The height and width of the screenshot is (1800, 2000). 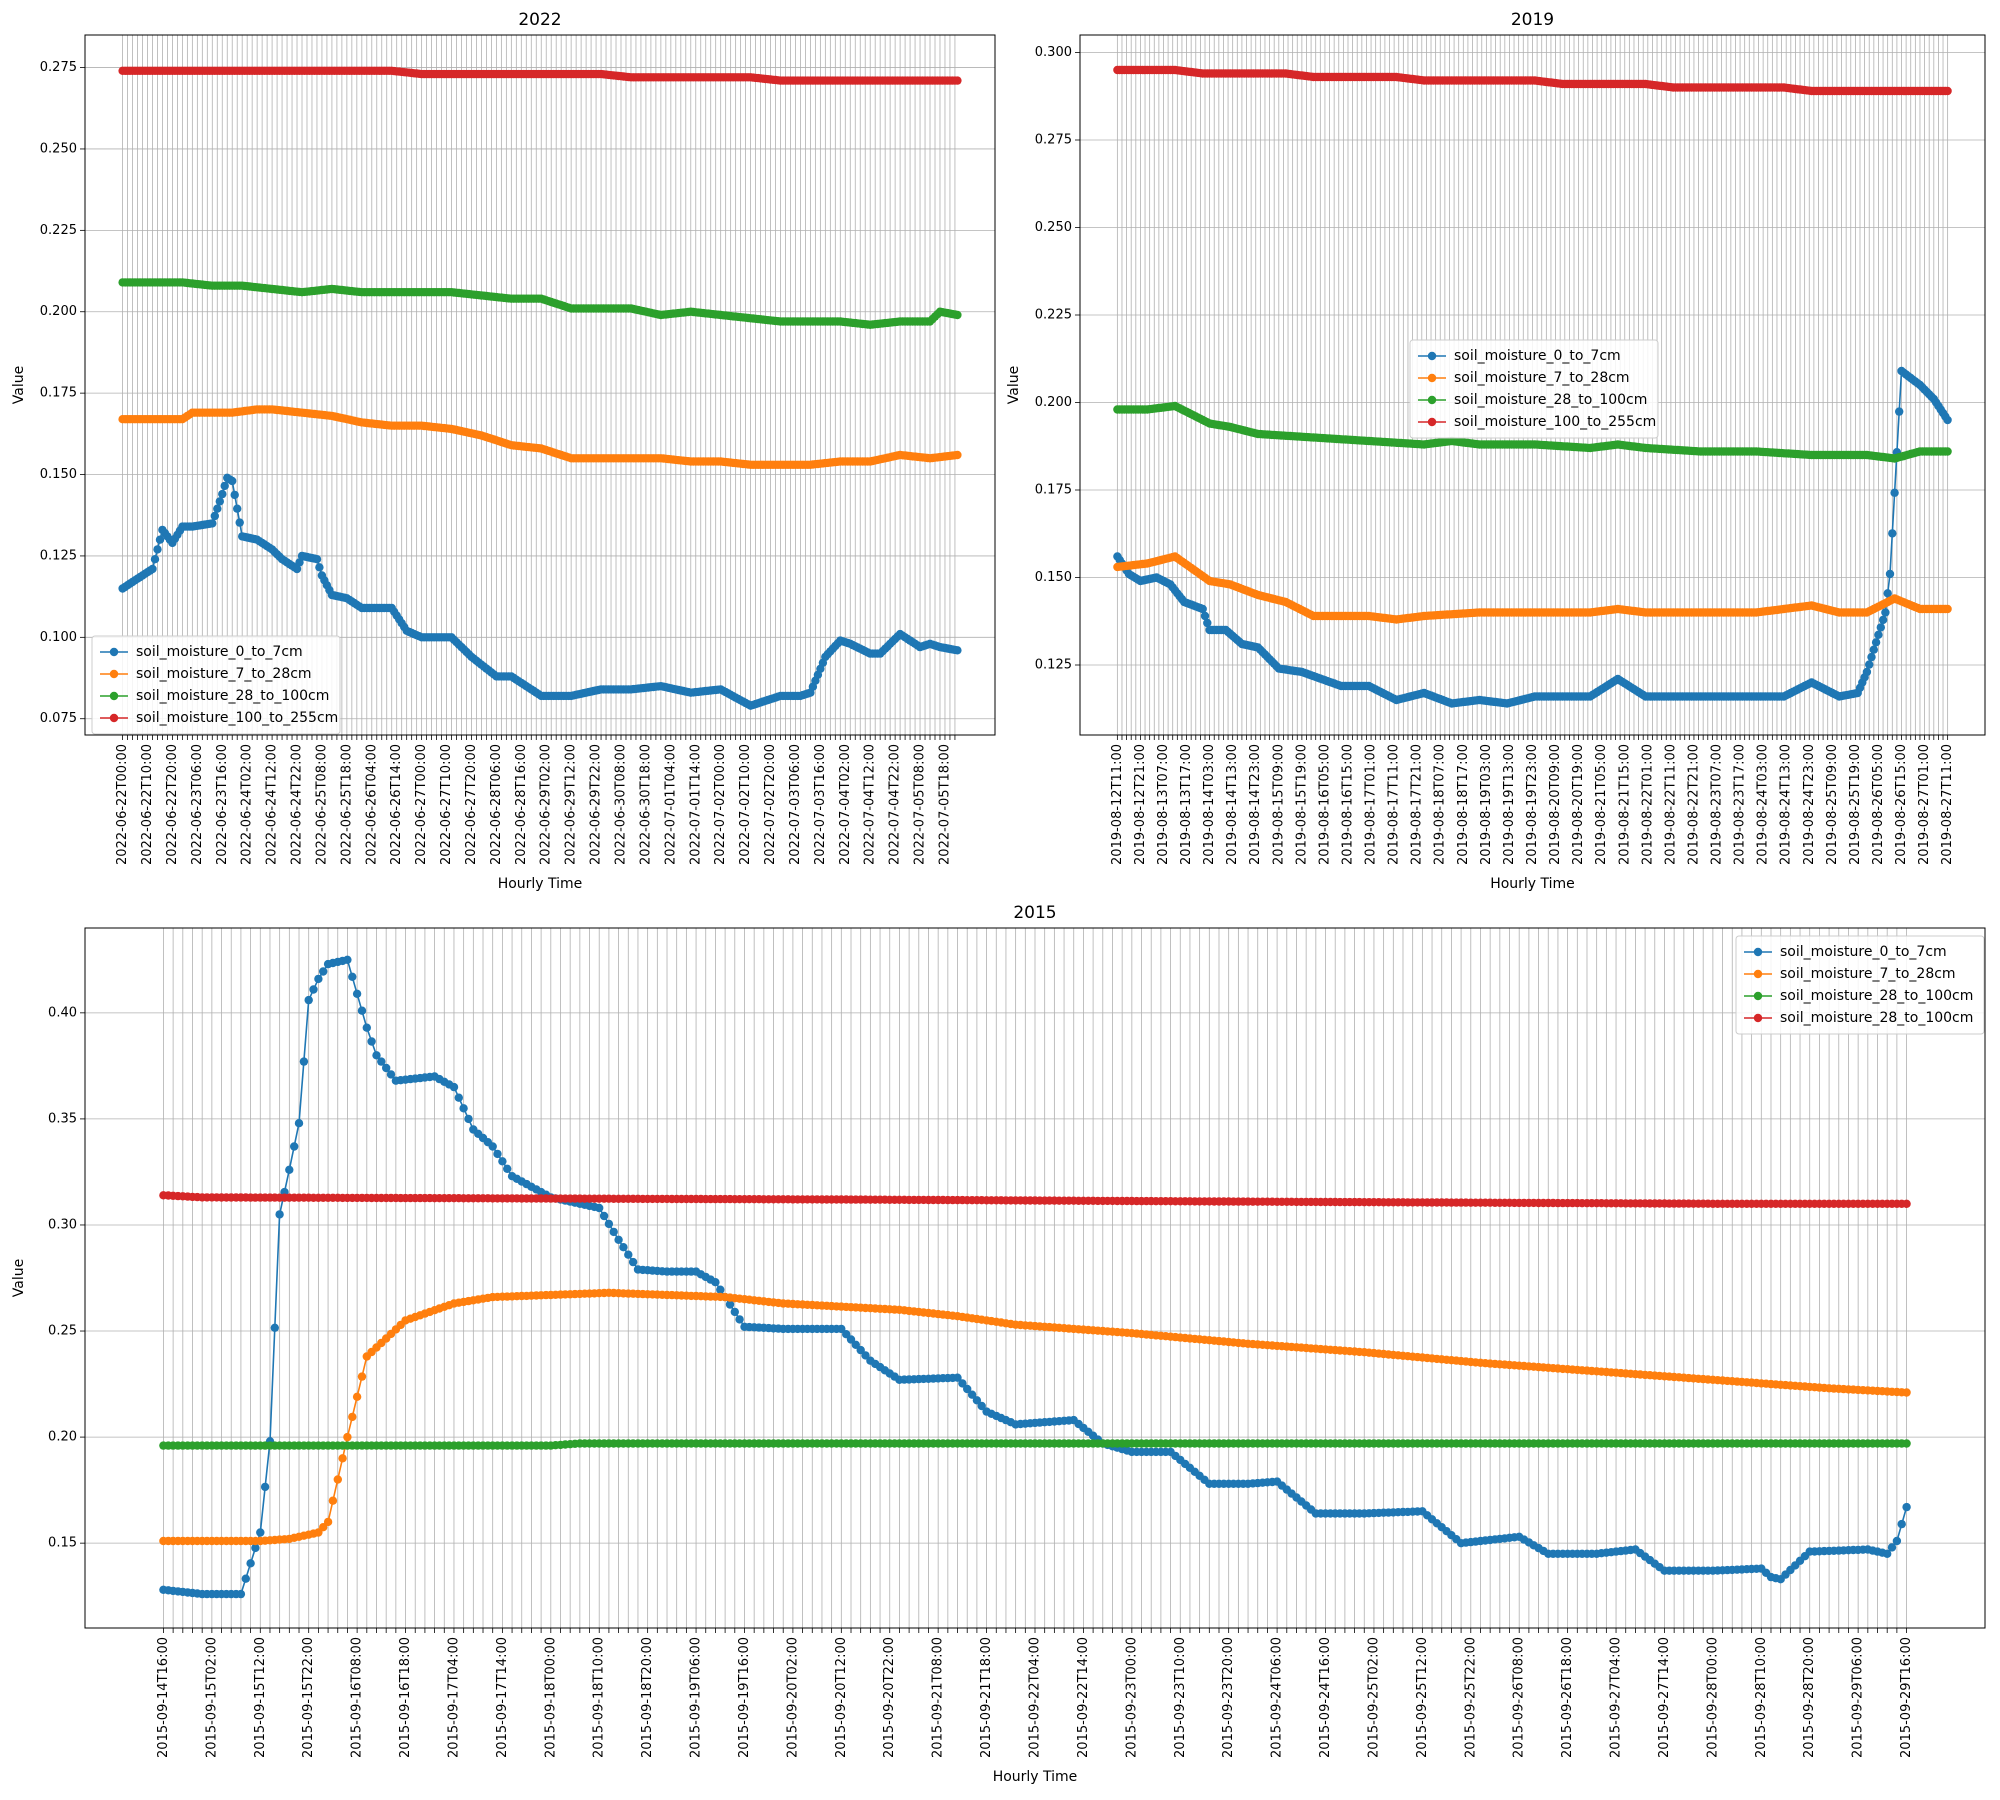 I want to click on x-tick-label: 2015-09-15T12:00, so click(x=260, y=1697).